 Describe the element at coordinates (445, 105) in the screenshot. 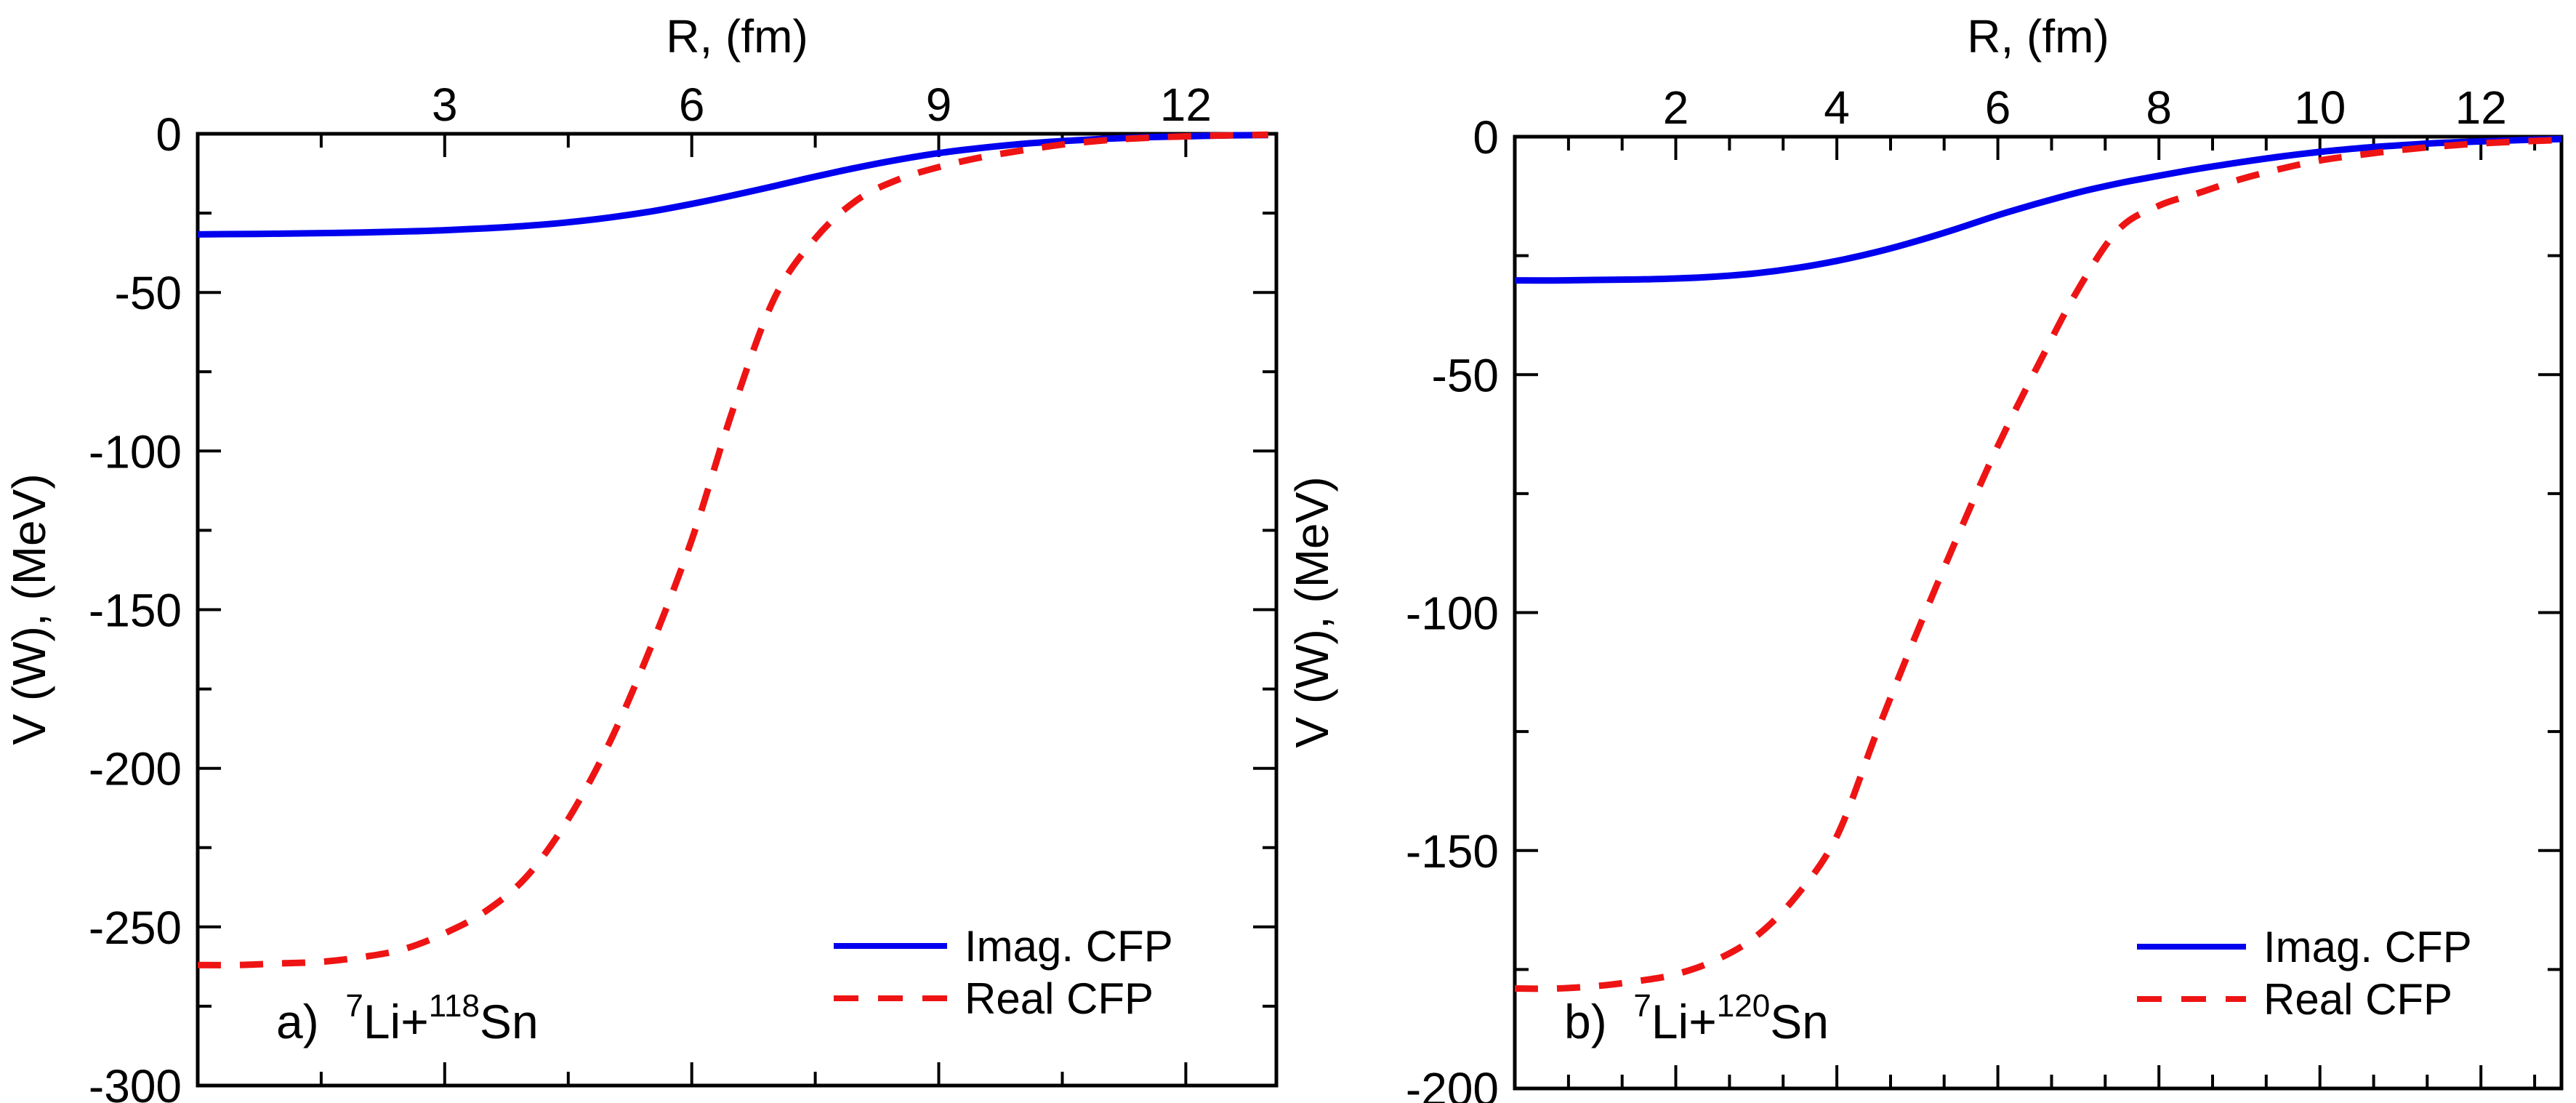

I see `x-tick-label: 3` at that location.